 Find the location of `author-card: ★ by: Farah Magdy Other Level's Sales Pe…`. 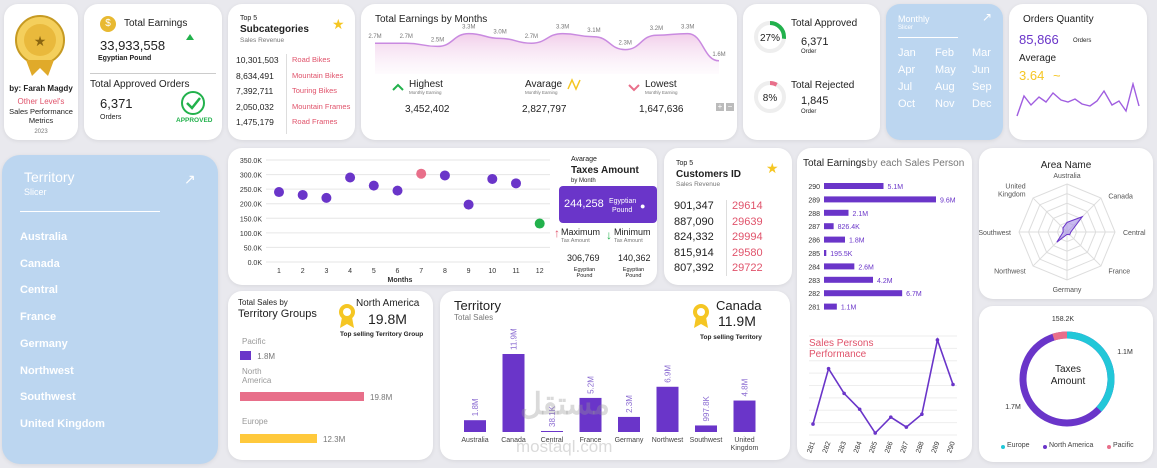

author-card: ★ by: Farah Magdy Other Level's Sales Pe… is located at coordinates (41, 72).